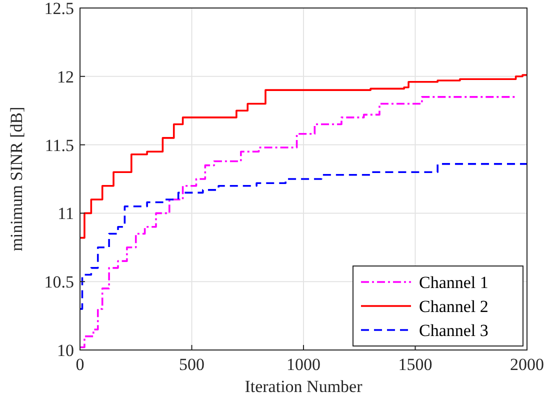 The image size is (545, 402). Describe the element at coordinates (65, 350) in the screenshot. I see `y-tick-label: 10` at that location.